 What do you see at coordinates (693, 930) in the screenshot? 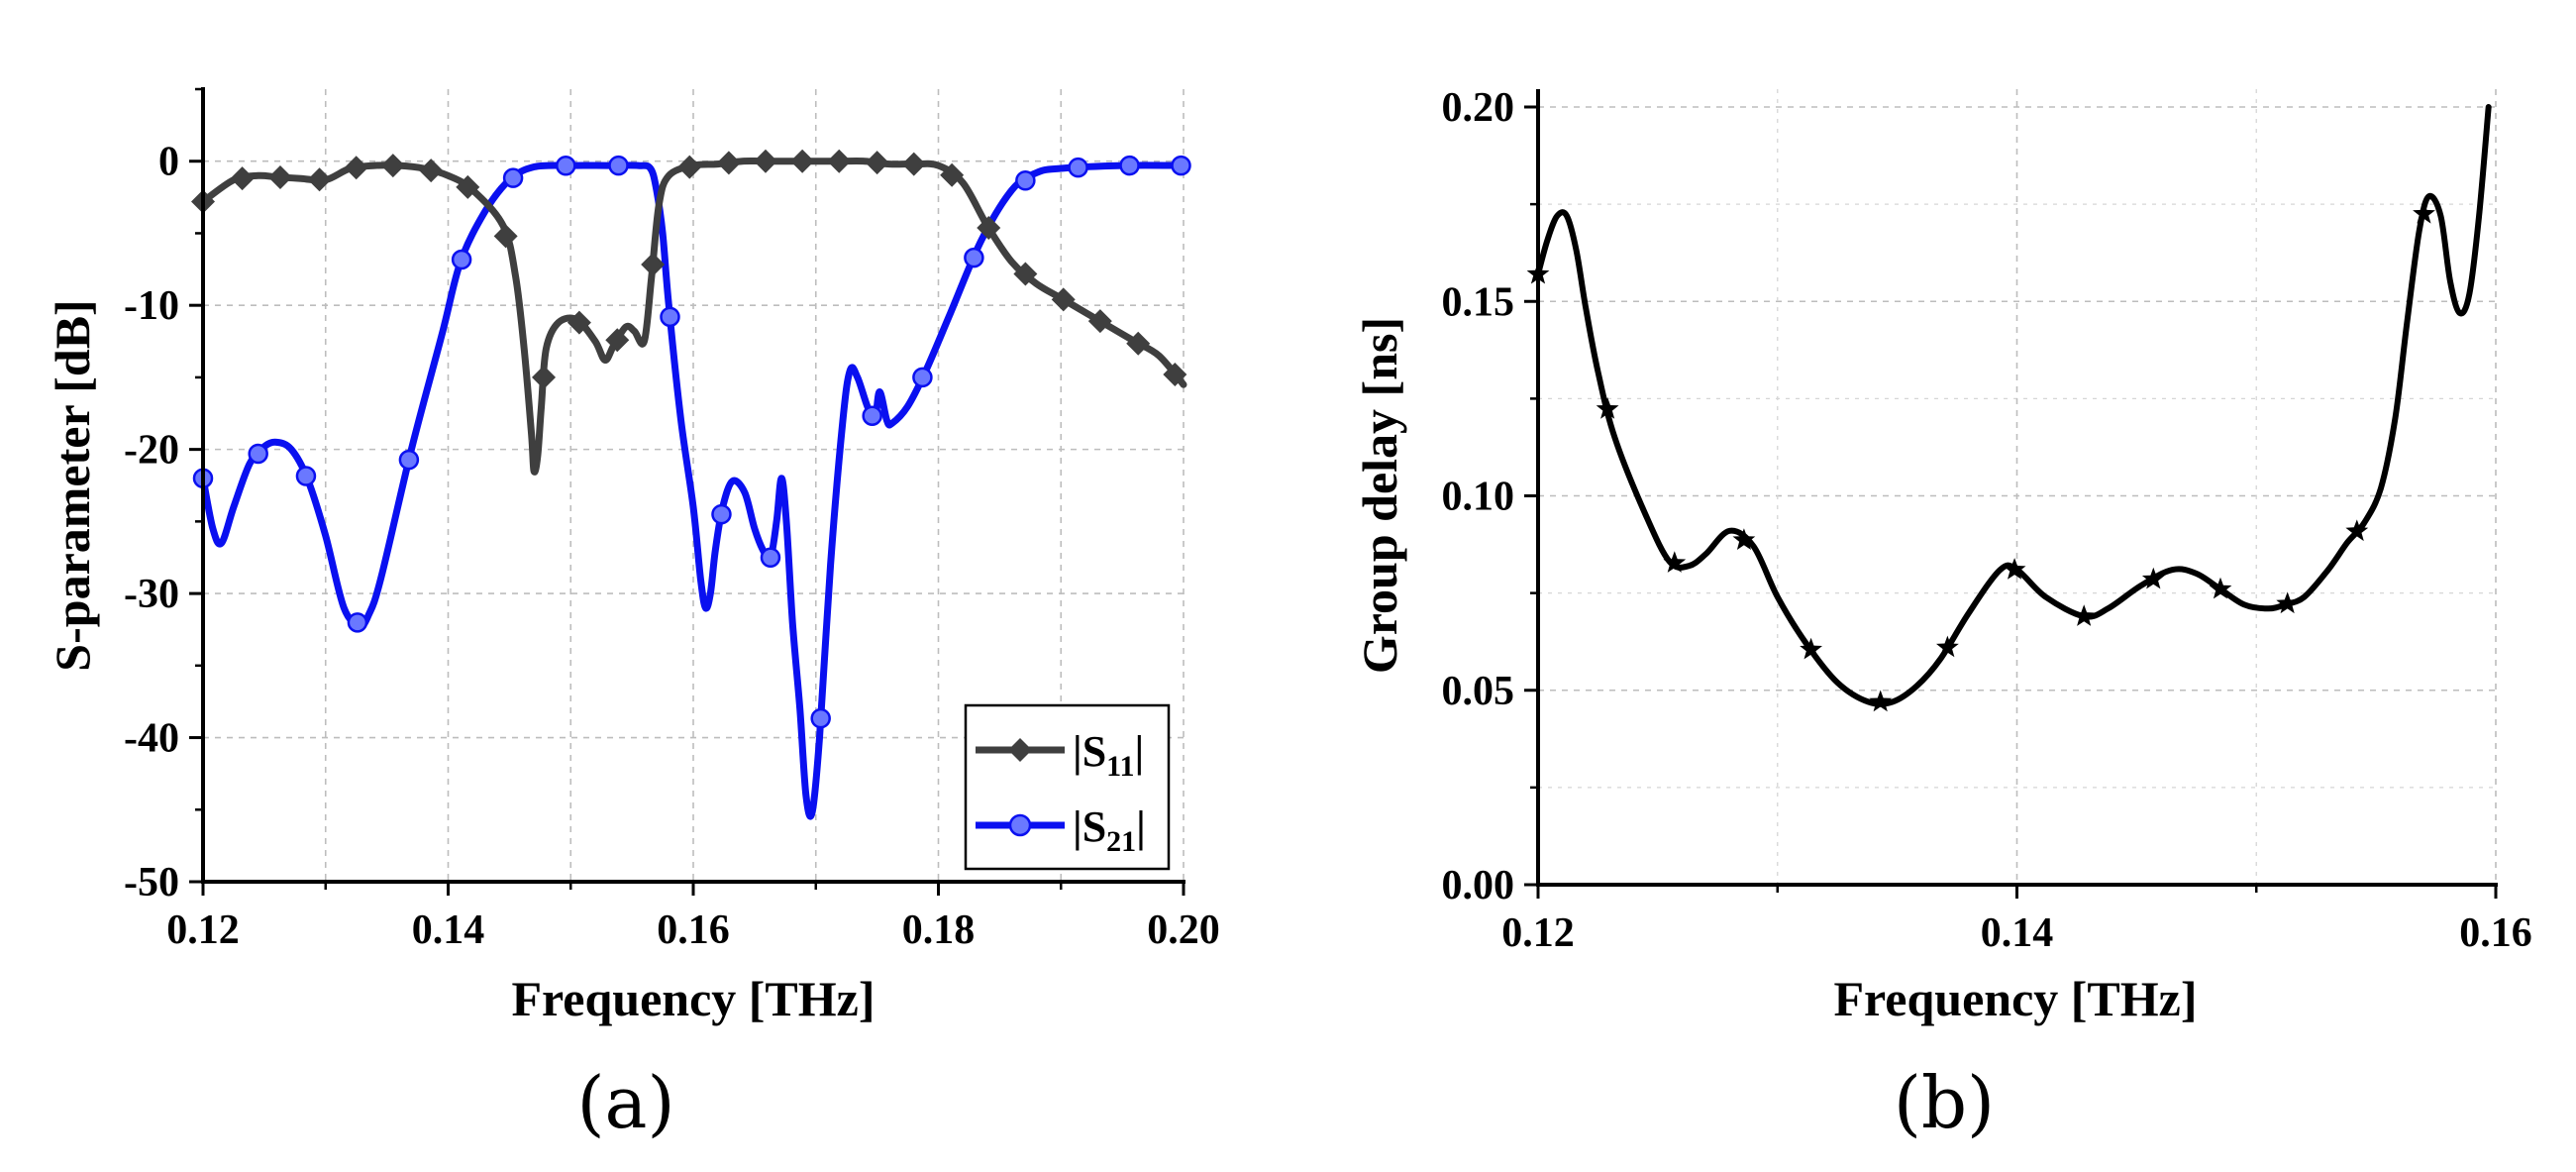
I see `panel-a-x-tick-label: 0.16` at bounding box center [693, 930].